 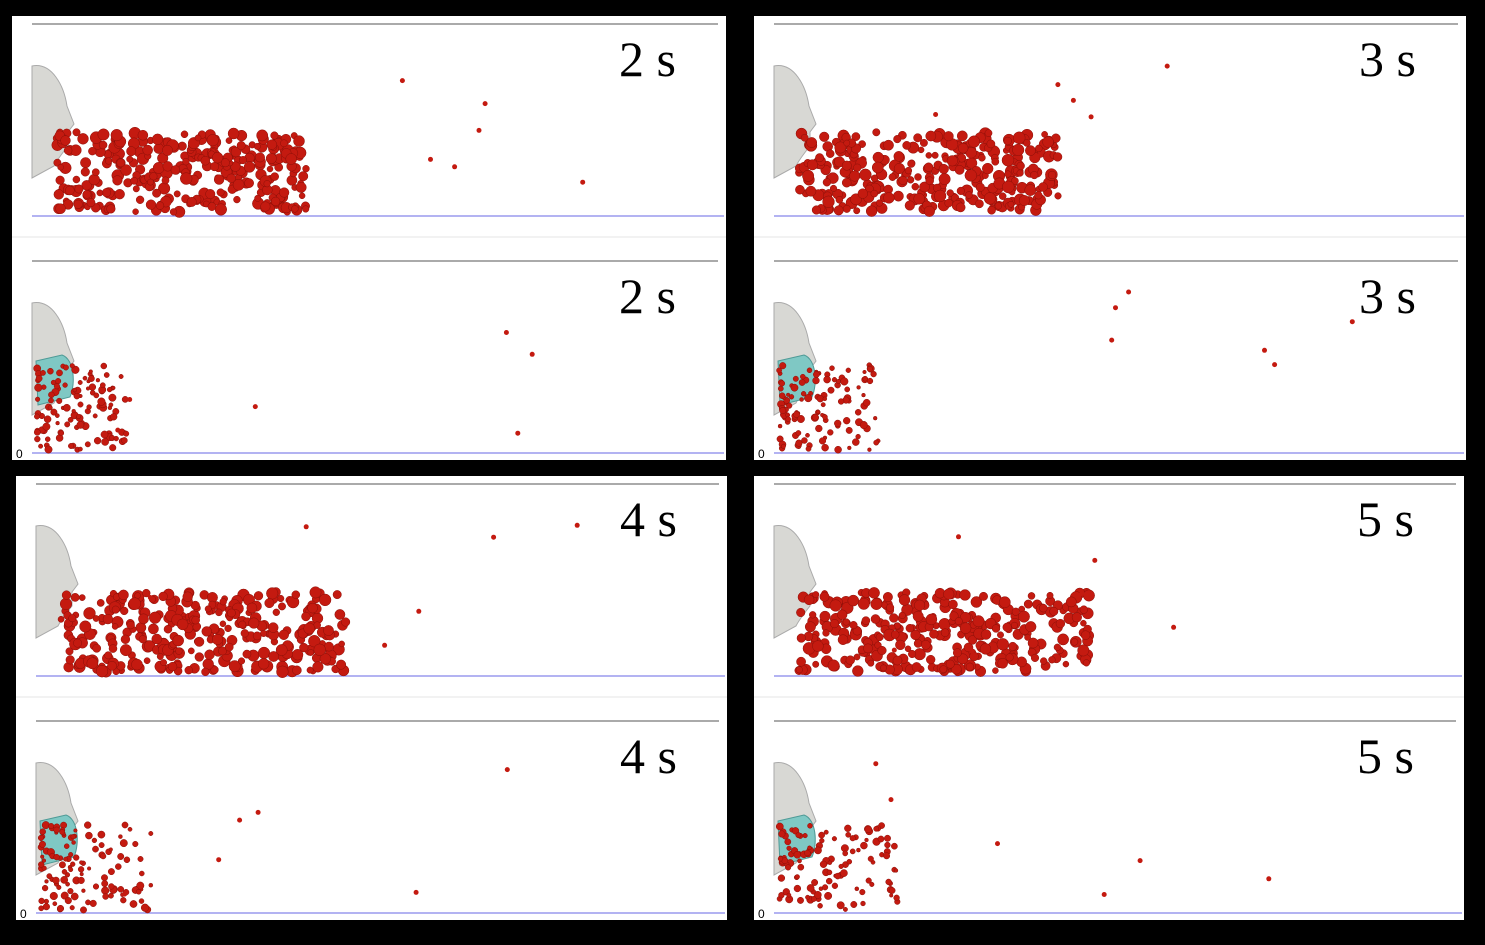 I want to click on time-label: 5 s, so click(x=1385, y=756).